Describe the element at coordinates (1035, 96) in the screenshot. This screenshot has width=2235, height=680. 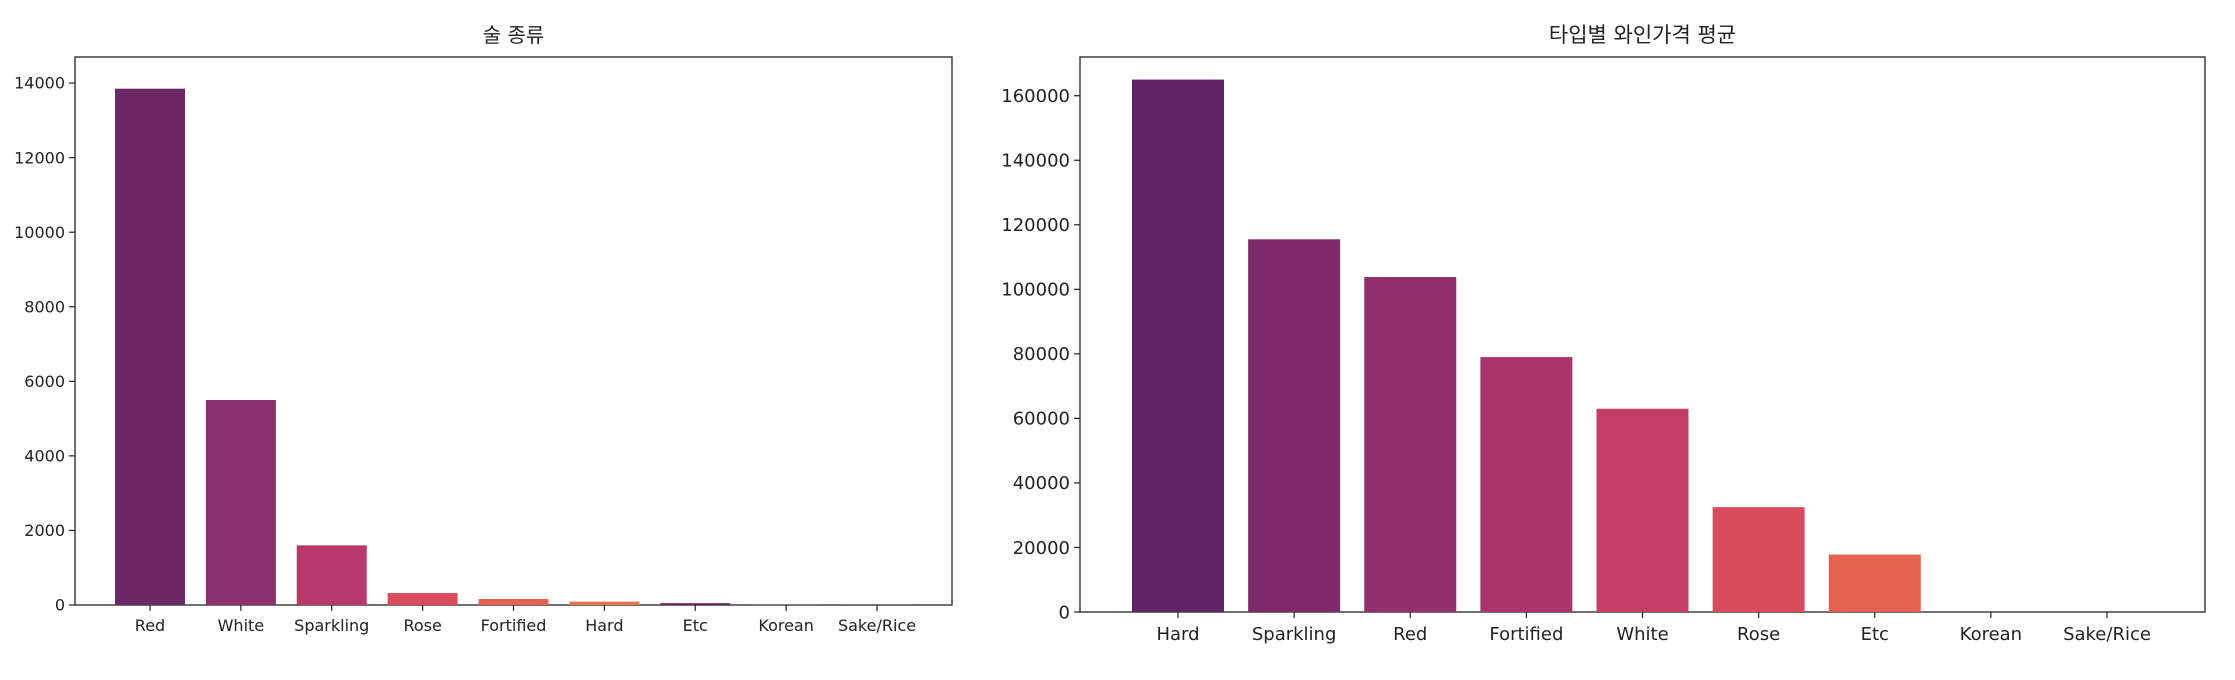
I see `y-tick-label: 160000` at that location.